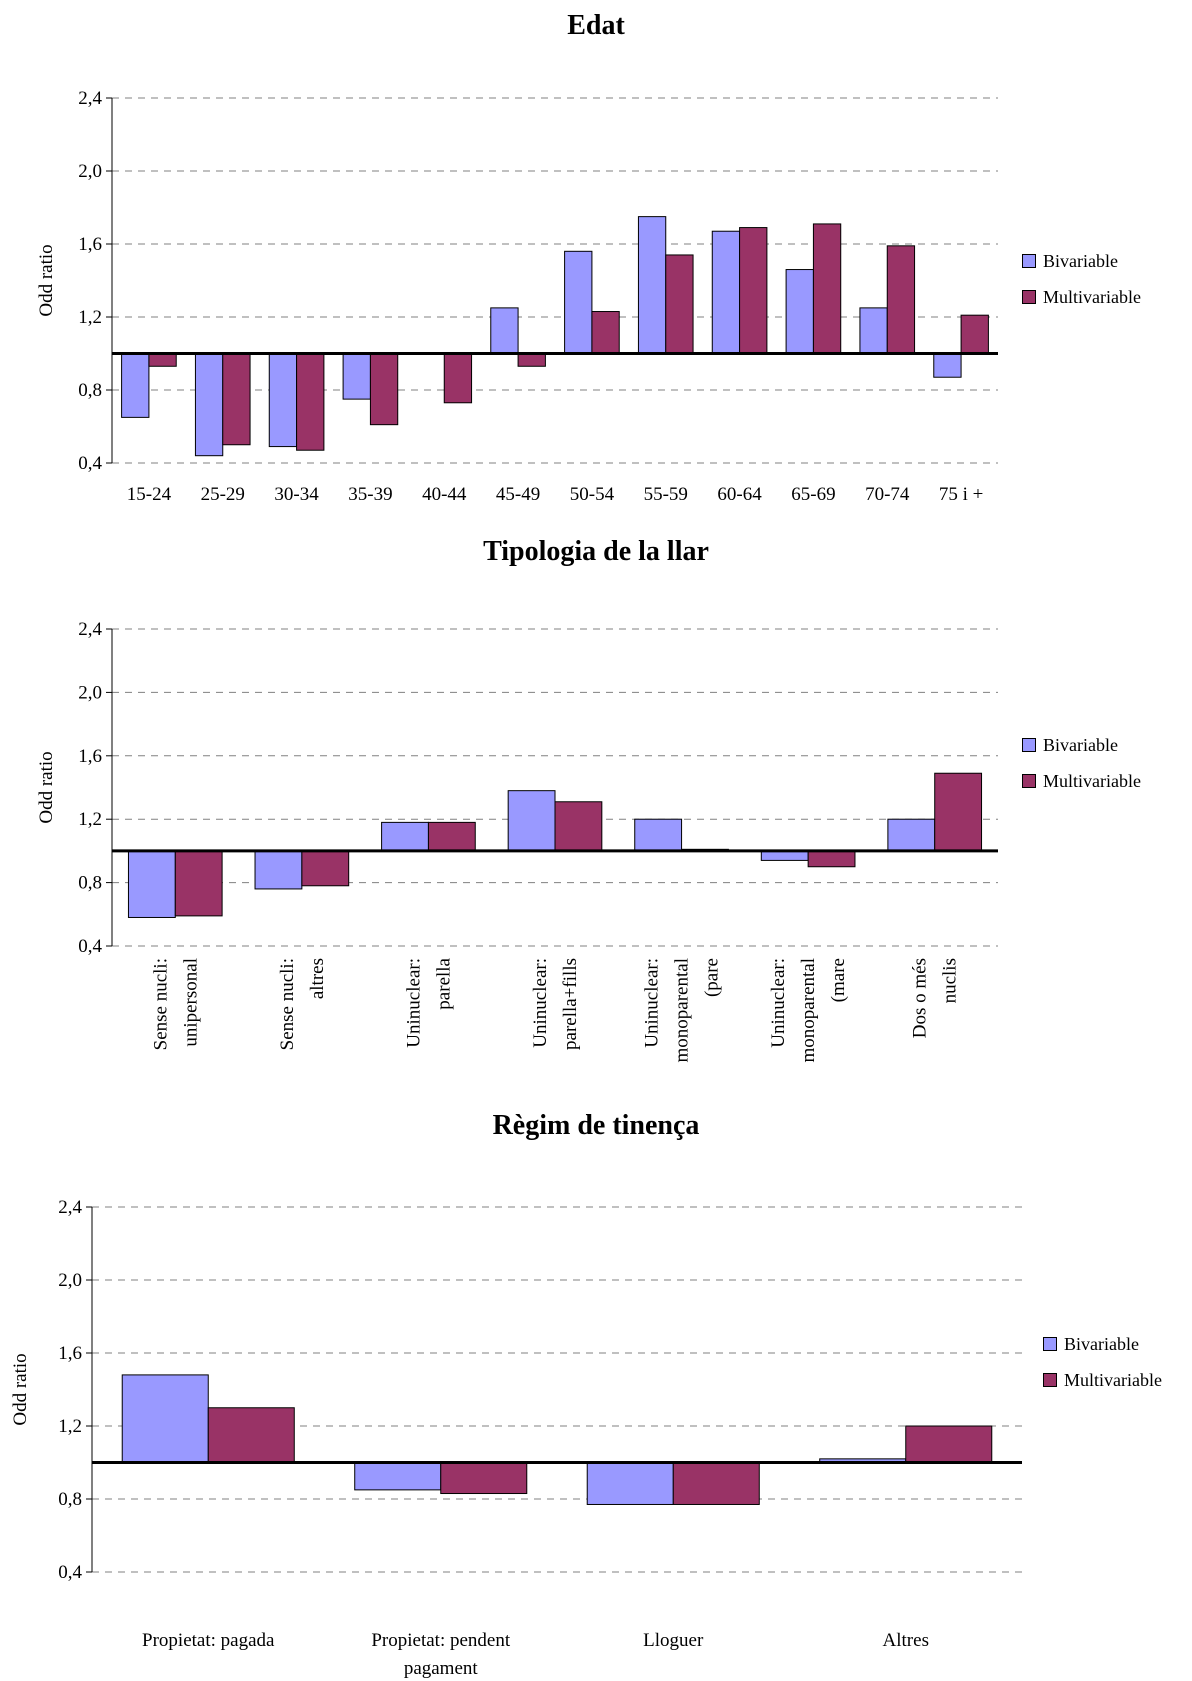  Describe the element at coordinates (813, 494) in the screenshot. I see `x-tick-label: 65-69` at that location.